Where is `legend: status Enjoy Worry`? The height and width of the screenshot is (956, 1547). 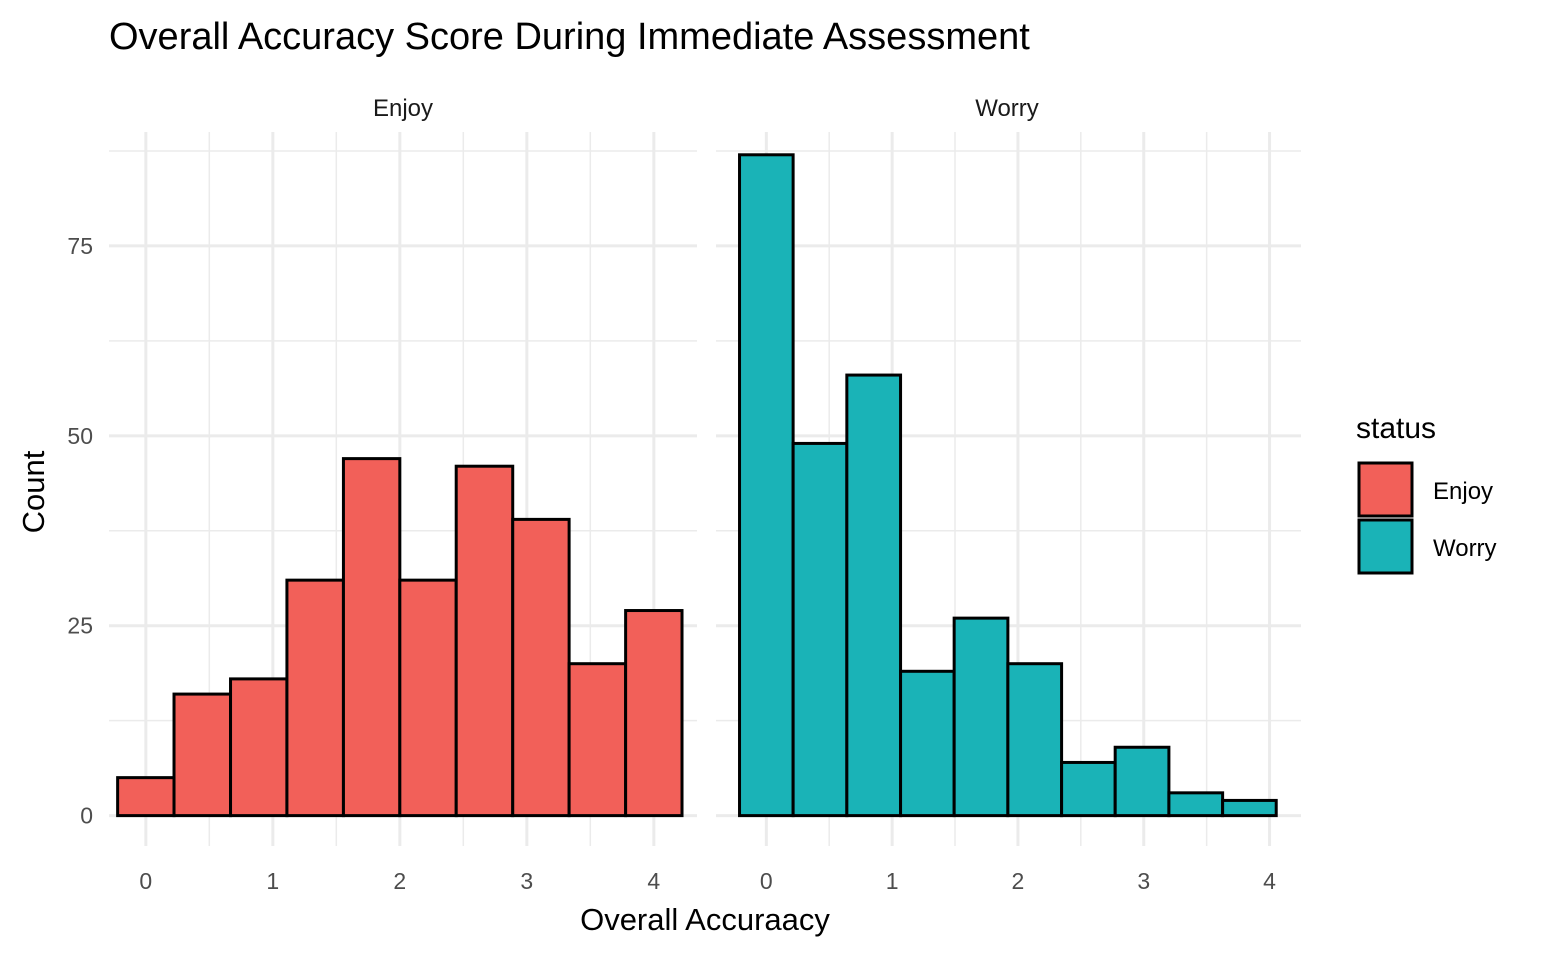
legend: status Enjoy Worry is located at coordinates (1426, 493).